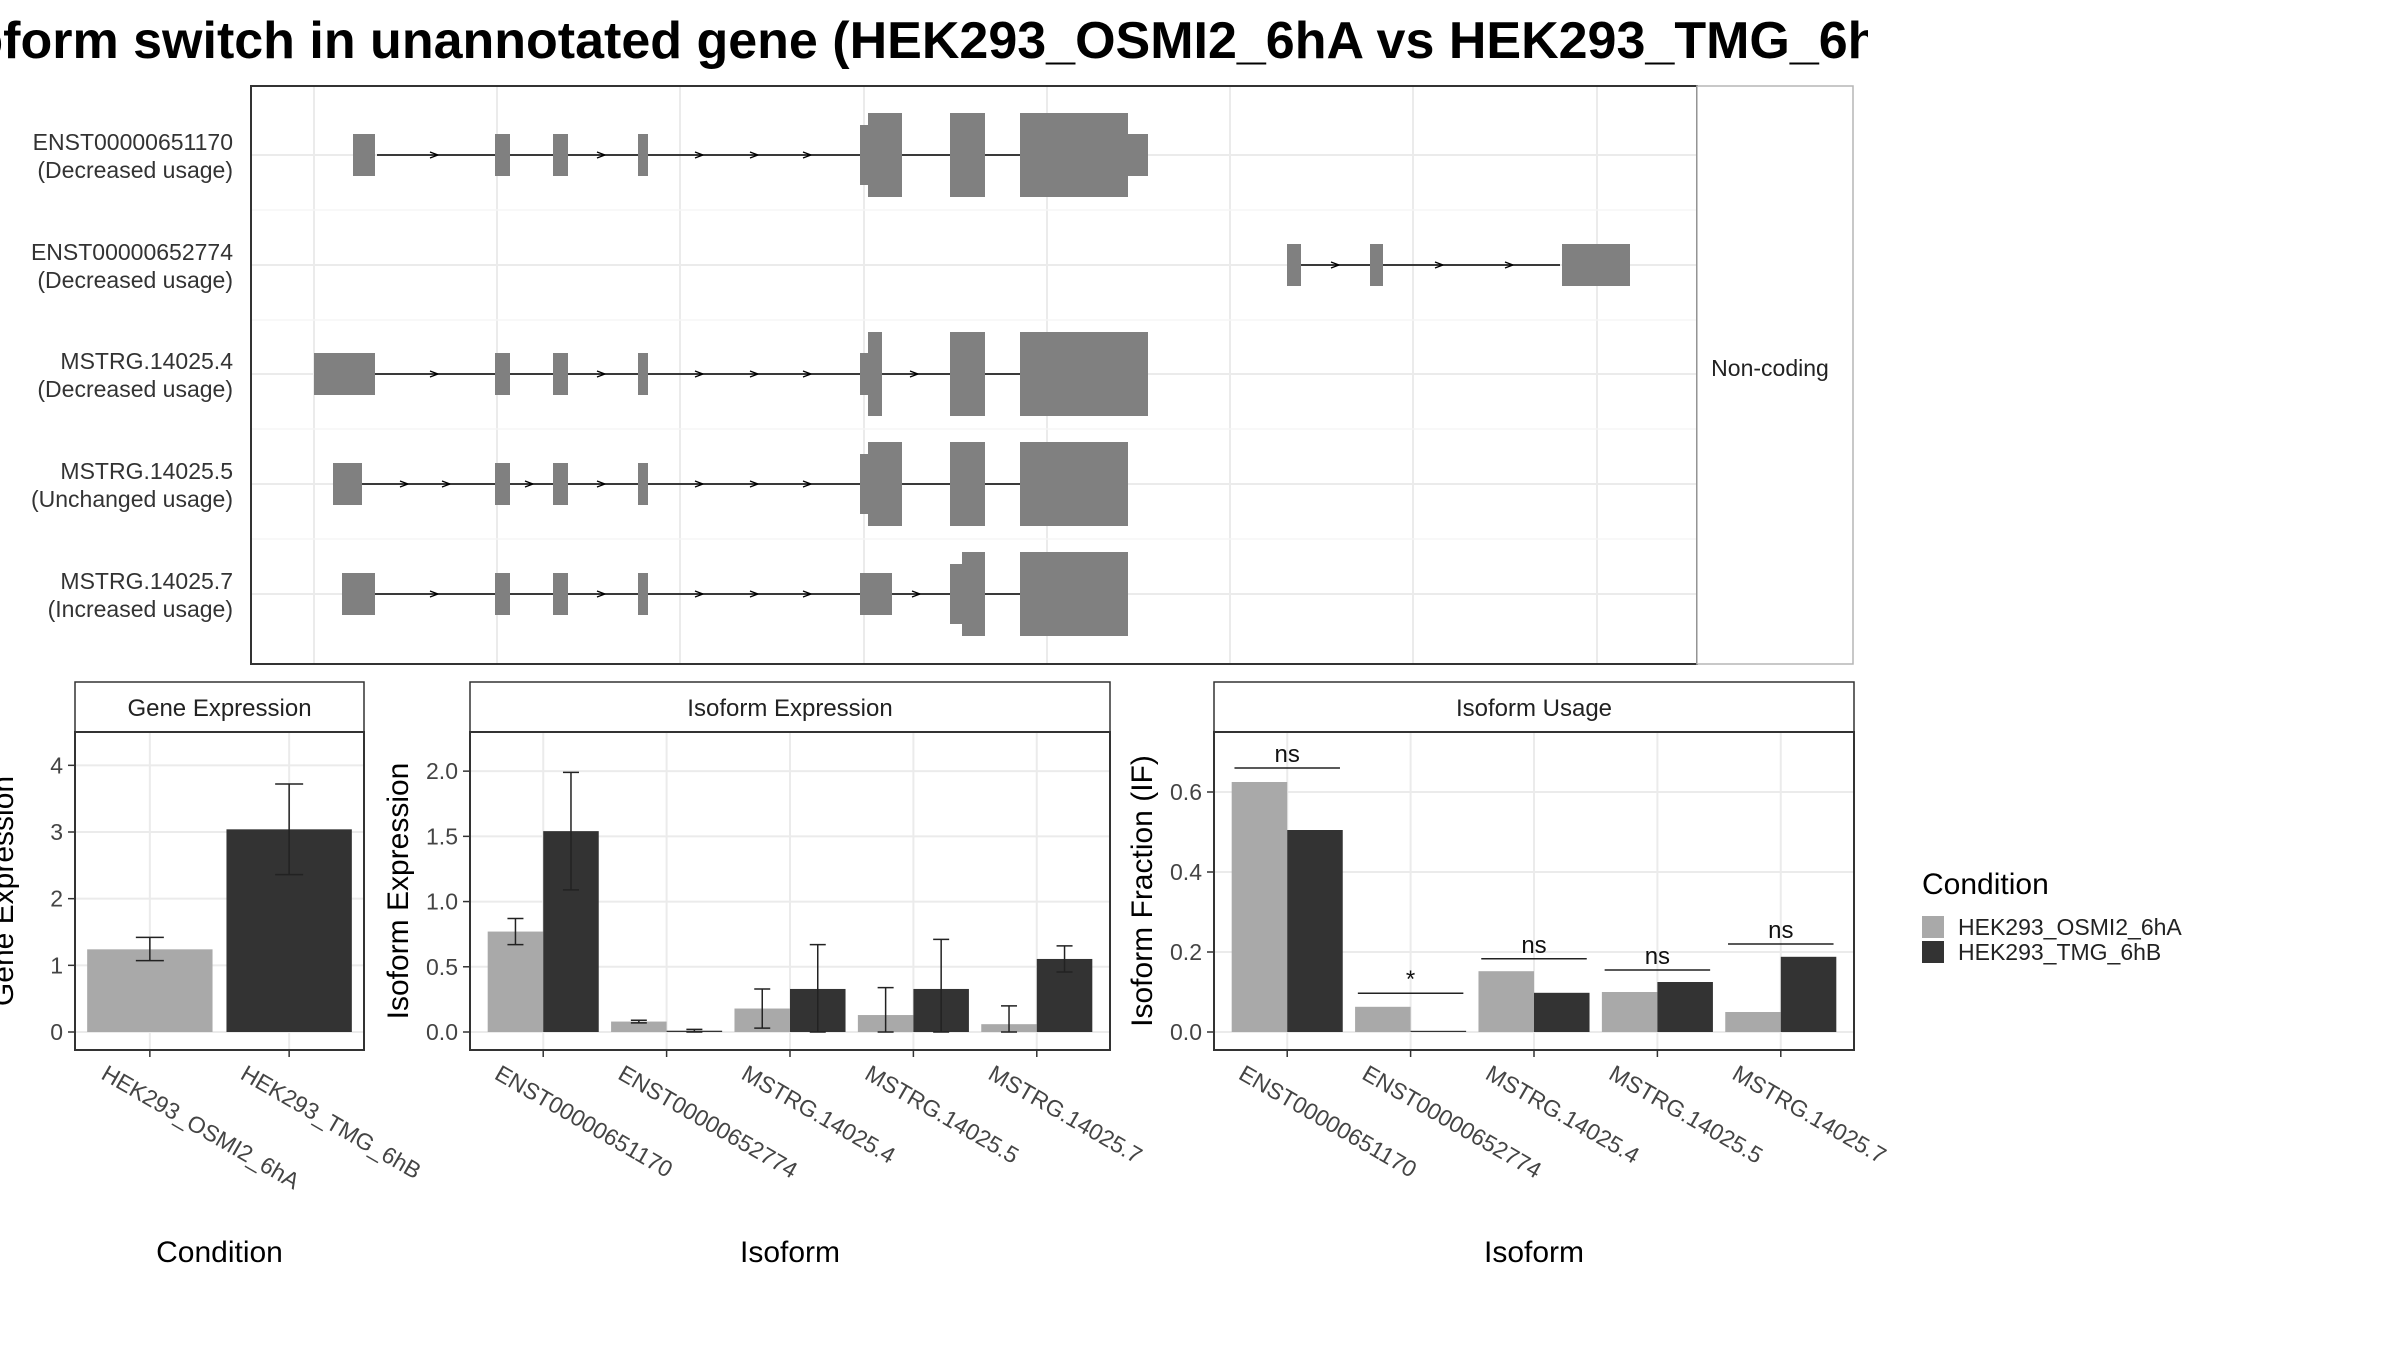 This screenshot has height=1350, width=2400. Describe the element at coordinates (219, 1252) in the screenshot. I see `x-axis-title: Condition` at that location.